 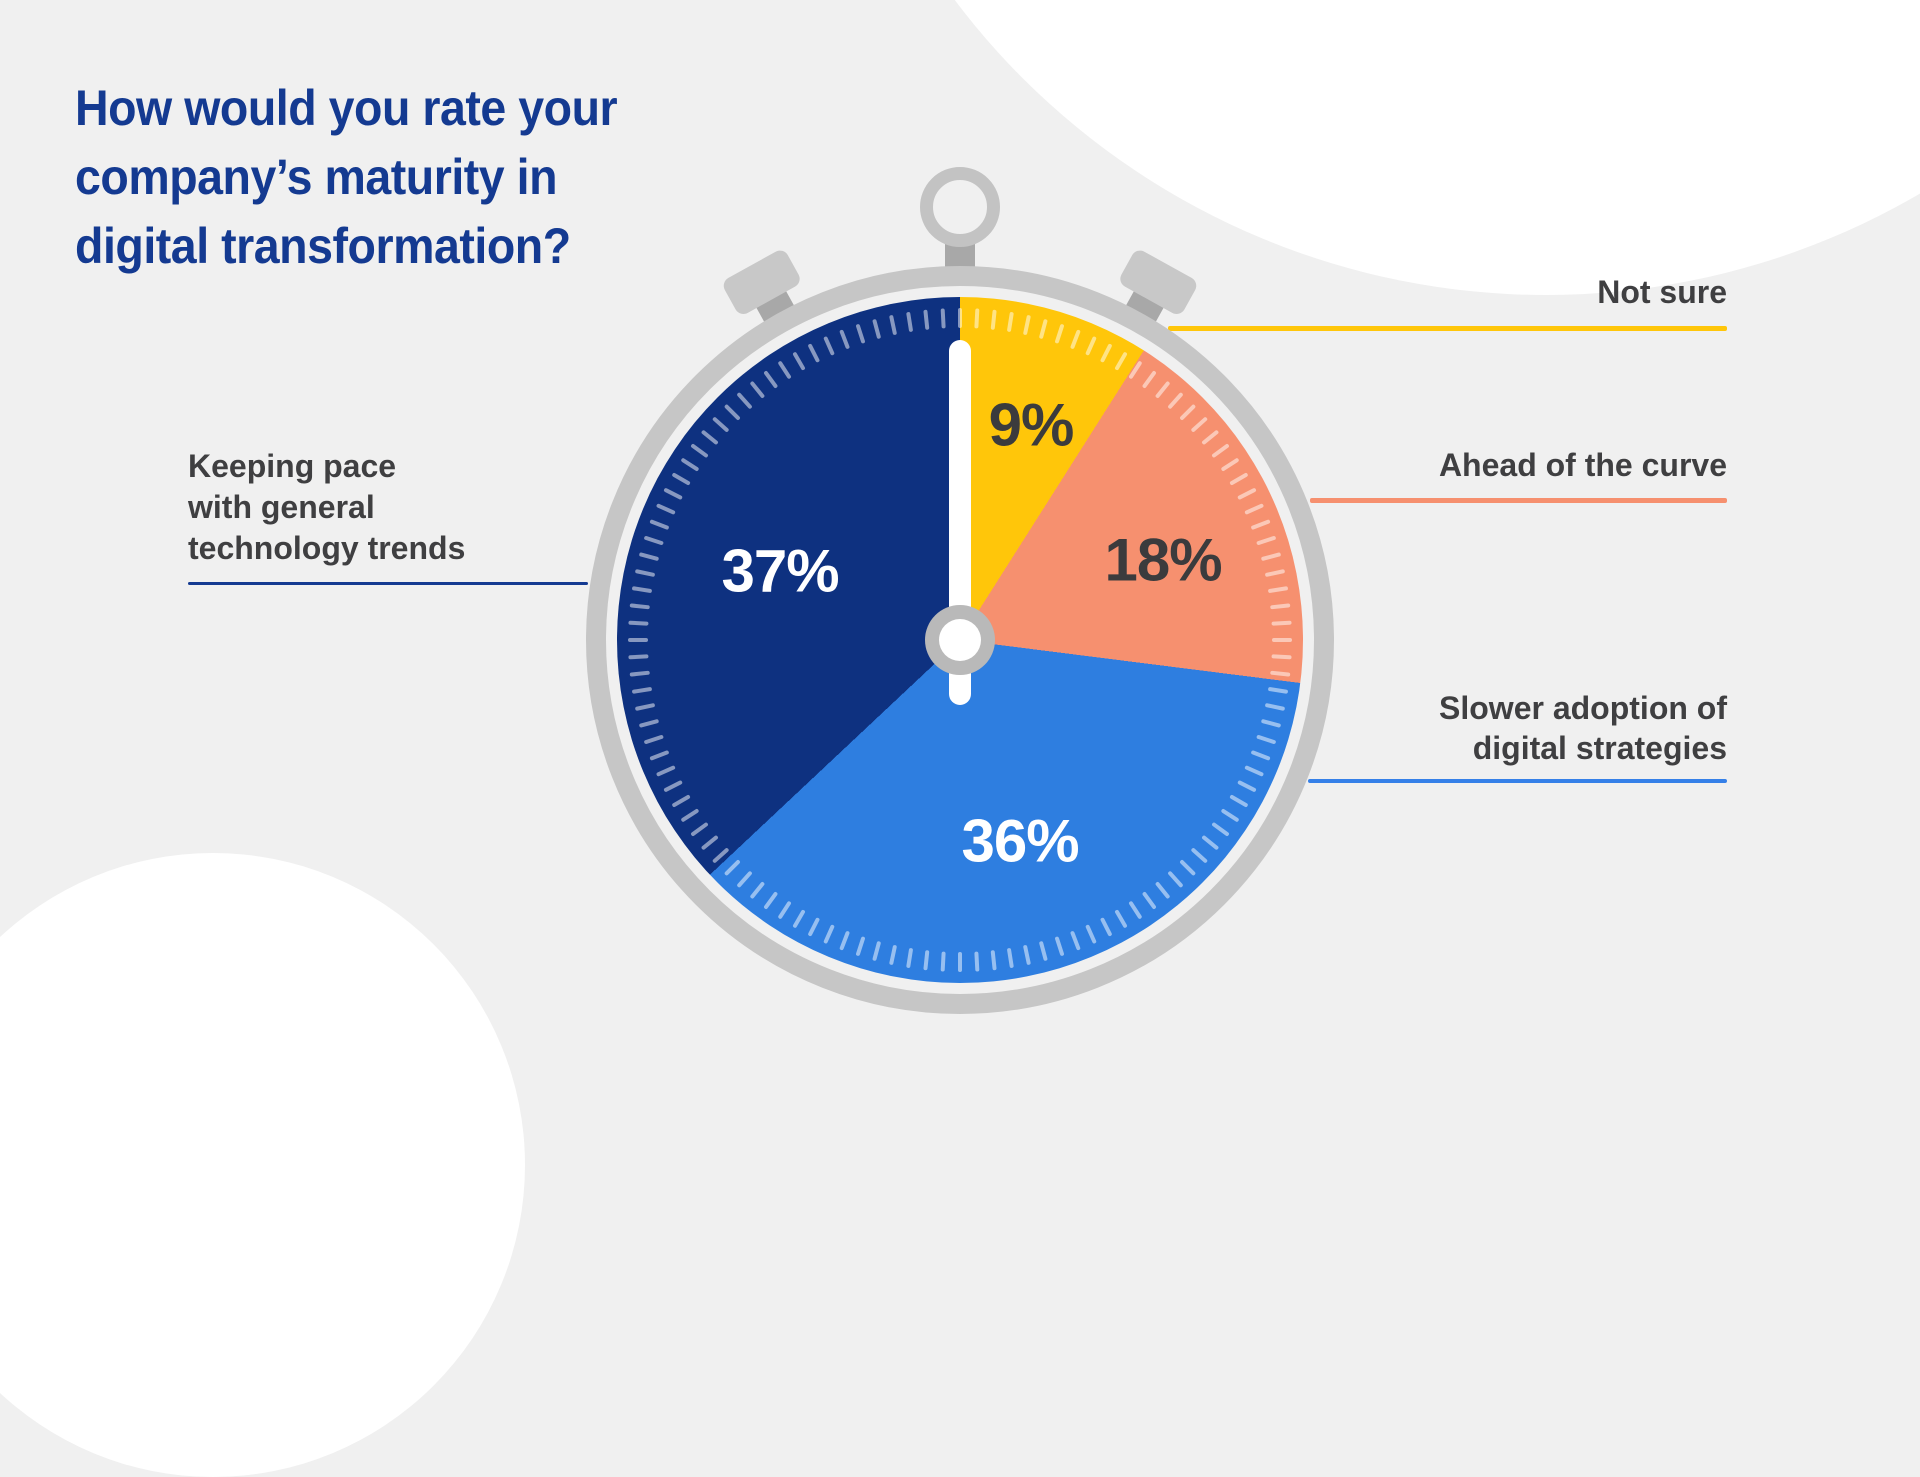 I want to click on callout-label-slower-adoption: Slower adoption of digital strategies, so click(x=1583, y=728).